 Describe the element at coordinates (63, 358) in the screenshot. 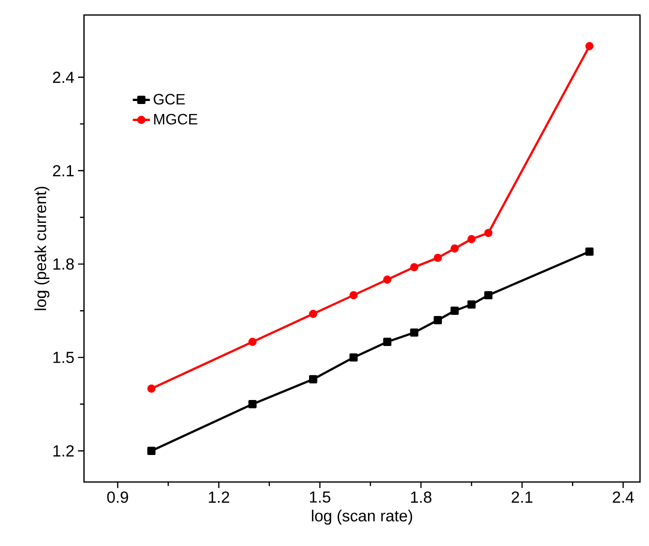

I see `y-tick-label: 1.5` at that location.